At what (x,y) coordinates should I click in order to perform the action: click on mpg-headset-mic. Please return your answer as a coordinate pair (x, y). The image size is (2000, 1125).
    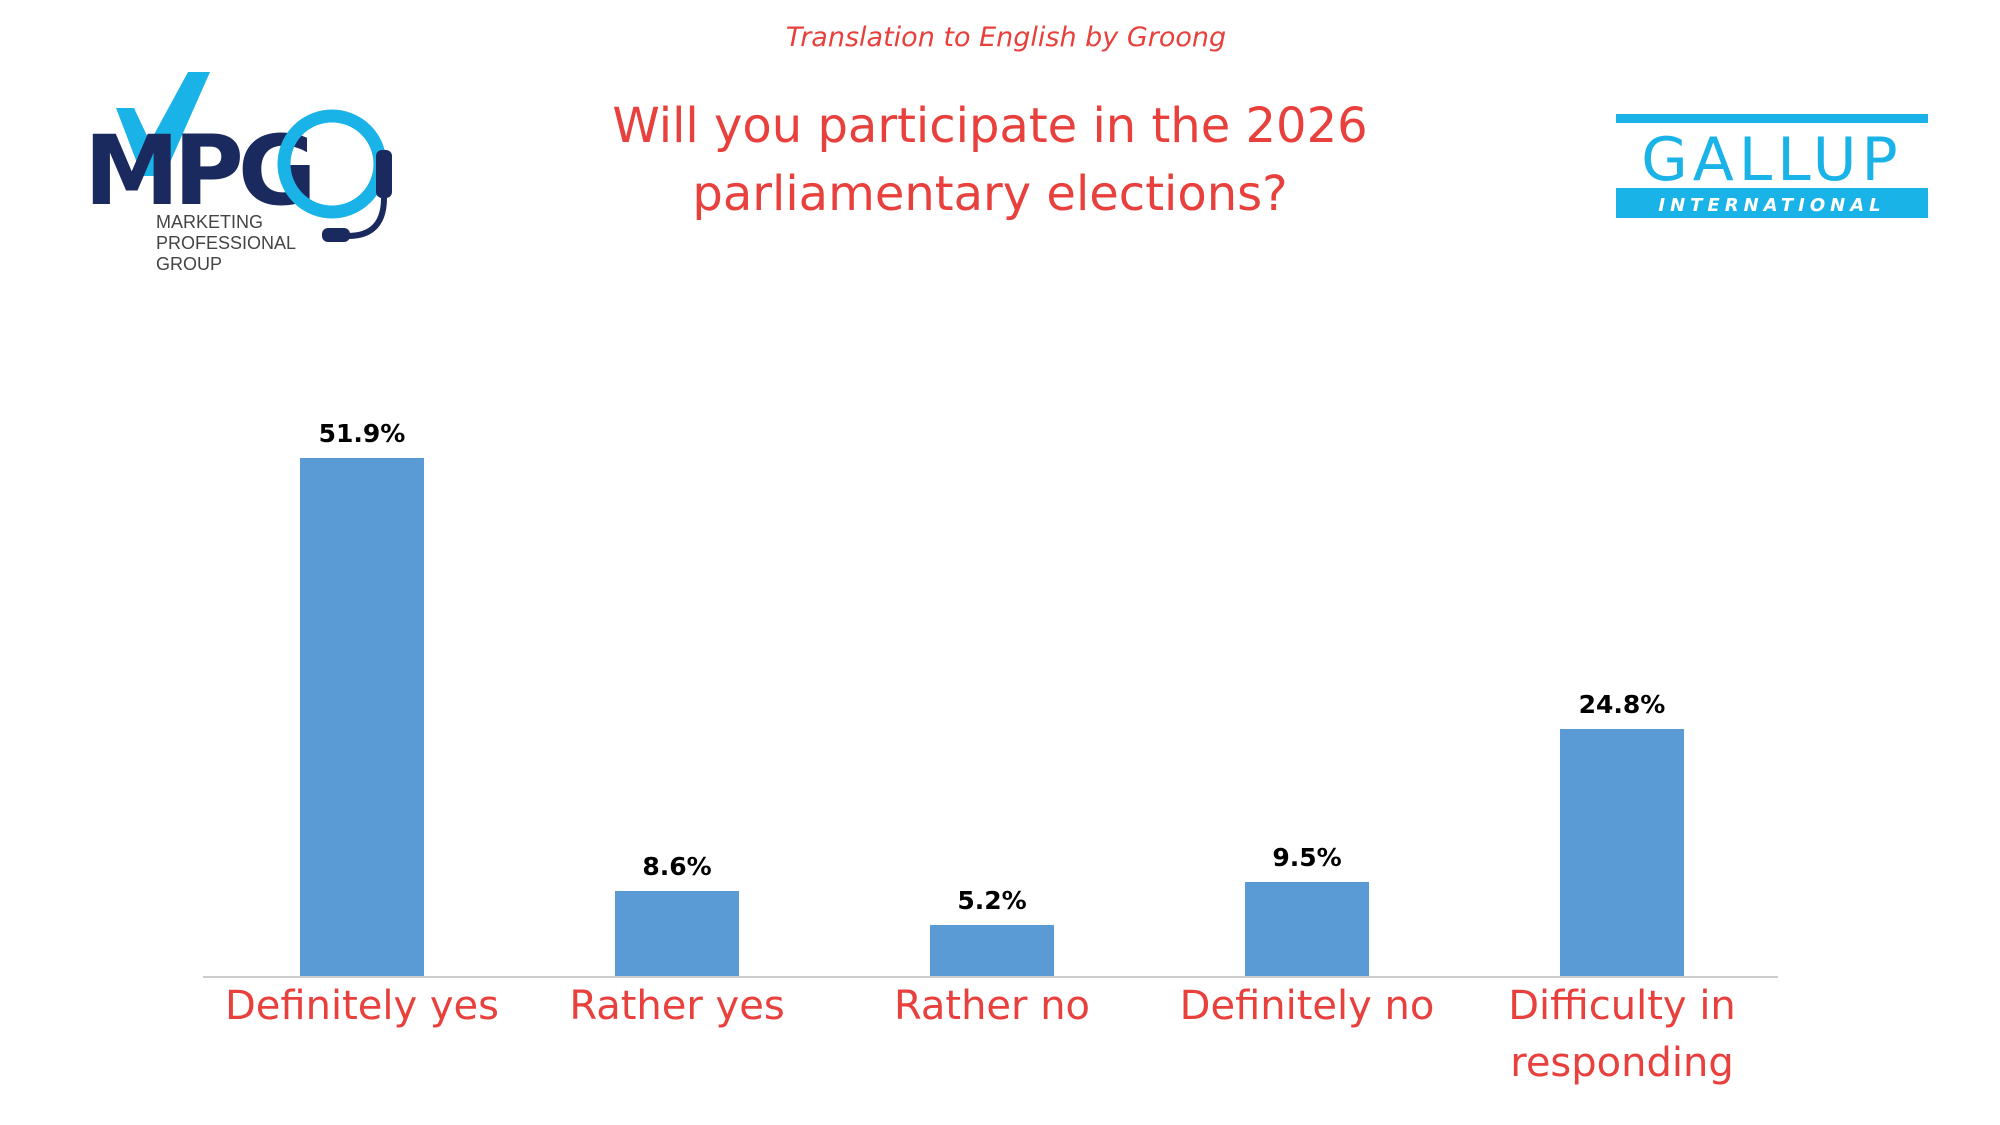
    Looking at the image, I should click on (367, 218).